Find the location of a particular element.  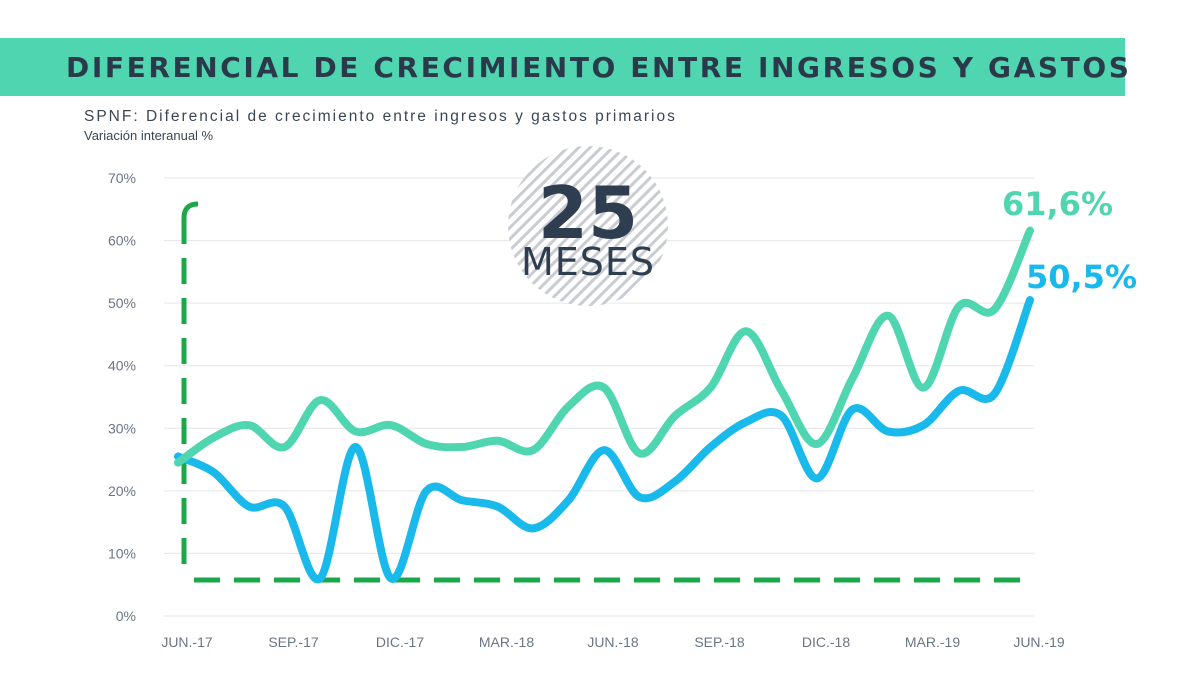

y-tick-label: 20% is located at coordinates (122, 491).